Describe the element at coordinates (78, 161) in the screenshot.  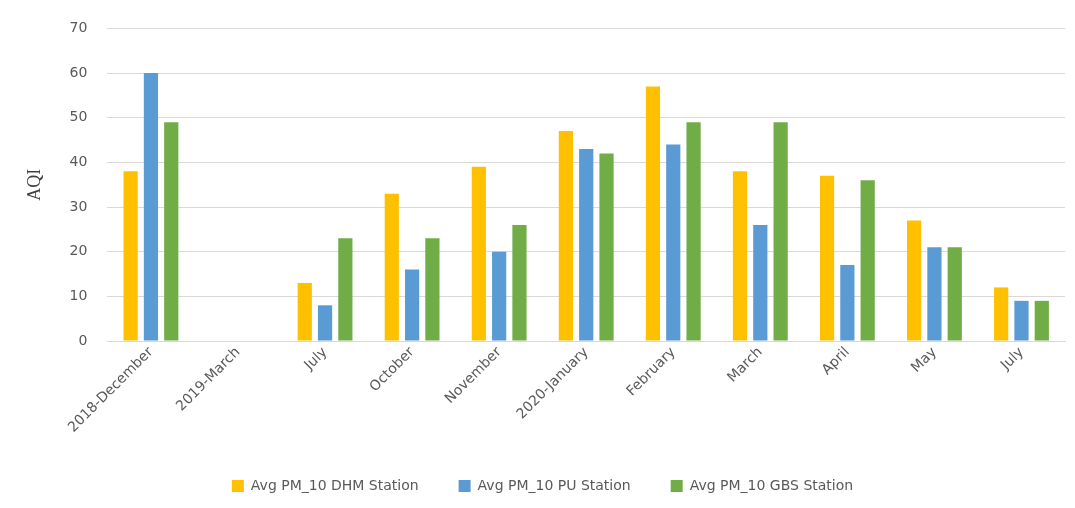
I see `y-tick-label: 40` at that location.